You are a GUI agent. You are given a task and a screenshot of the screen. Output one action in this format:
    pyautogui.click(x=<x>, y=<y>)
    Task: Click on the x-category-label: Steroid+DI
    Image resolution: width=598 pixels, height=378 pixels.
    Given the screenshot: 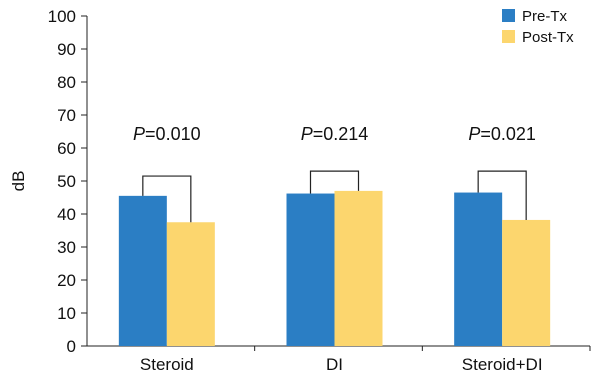 What is the action you would take?
    pyautogui.click(x=502, y=364)
    